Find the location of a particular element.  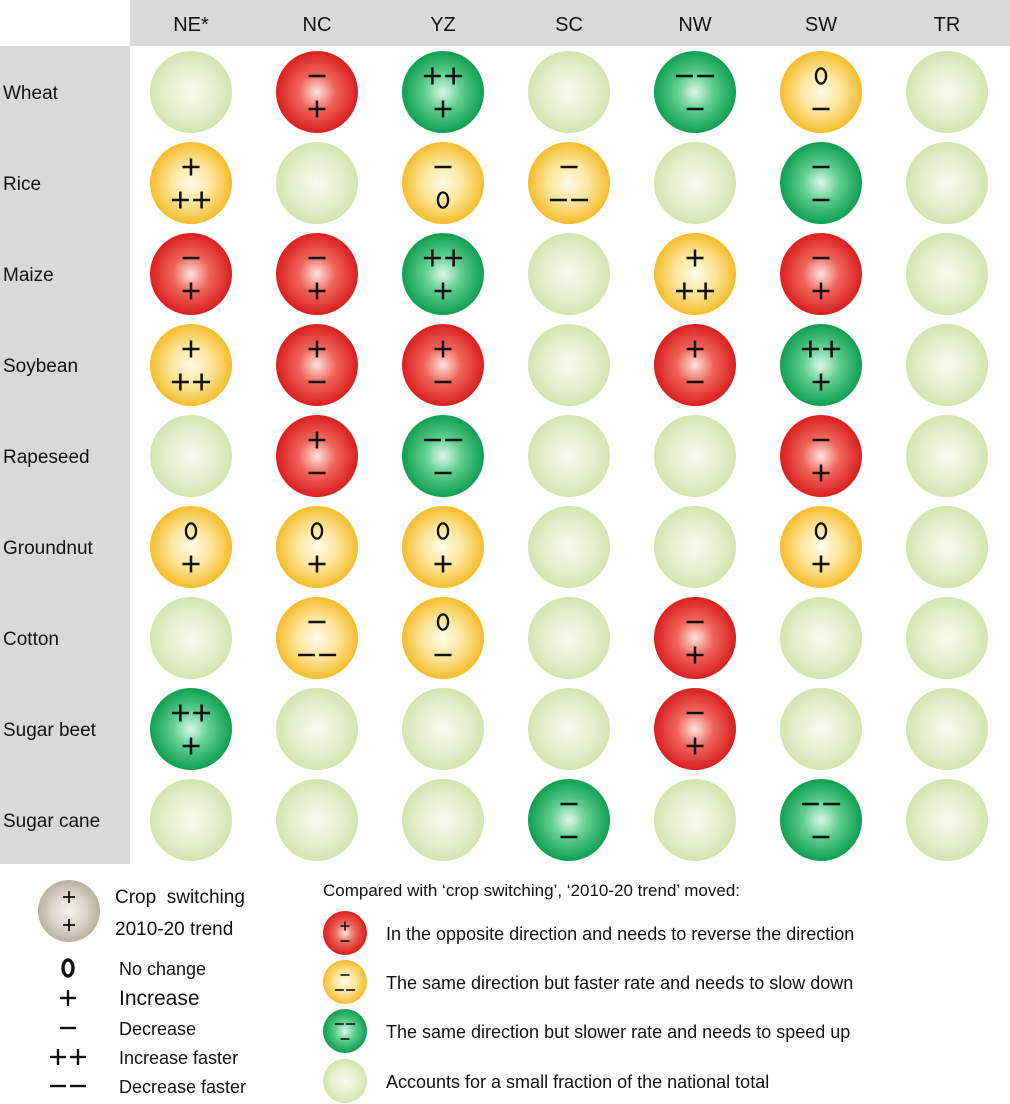

legend-symbol-label: Increase is located at coordinates (159, 998).